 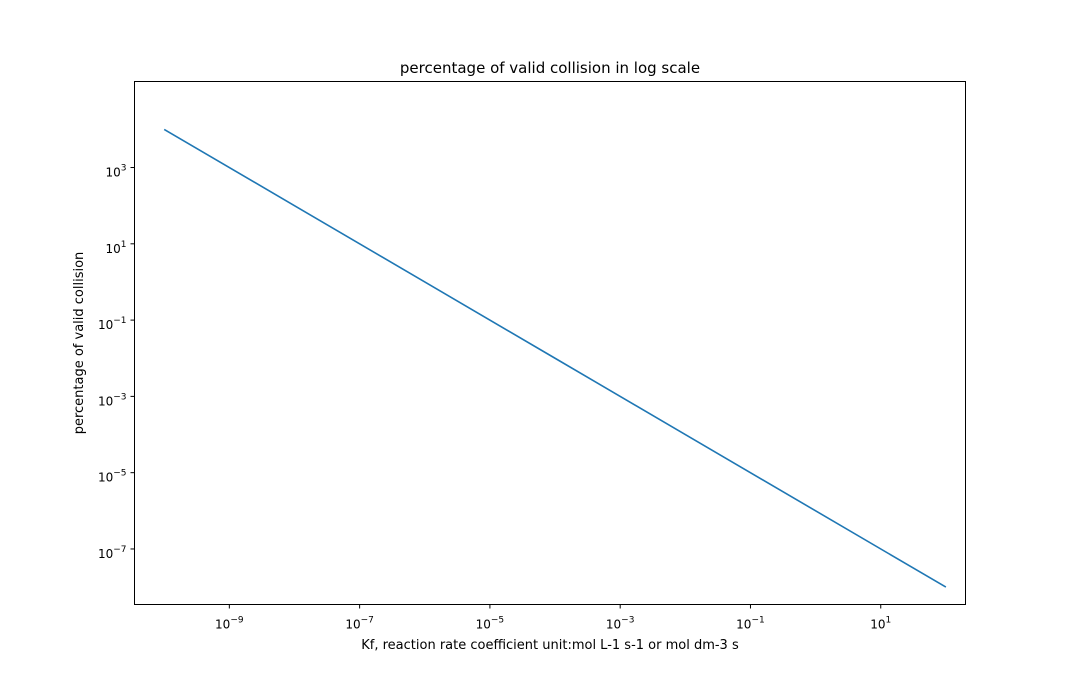 I want to click on x-tick-label: 10⁻³, so click(x=620, y=624).